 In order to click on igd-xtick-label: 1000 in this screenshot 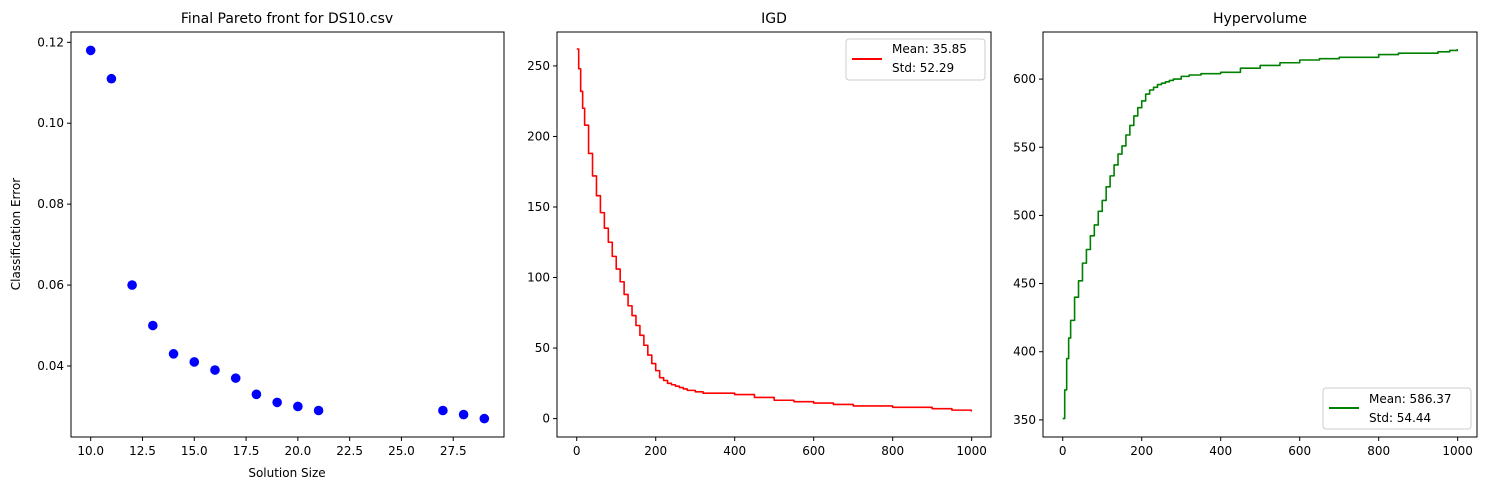, I will do `click(971, 451)`.